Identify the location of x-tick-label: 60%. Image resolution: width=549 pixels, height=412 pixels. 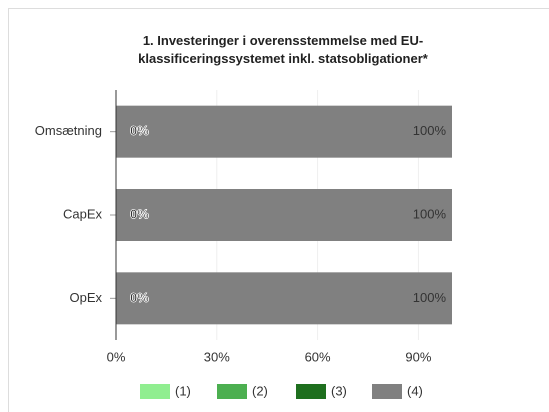
(318, 356).